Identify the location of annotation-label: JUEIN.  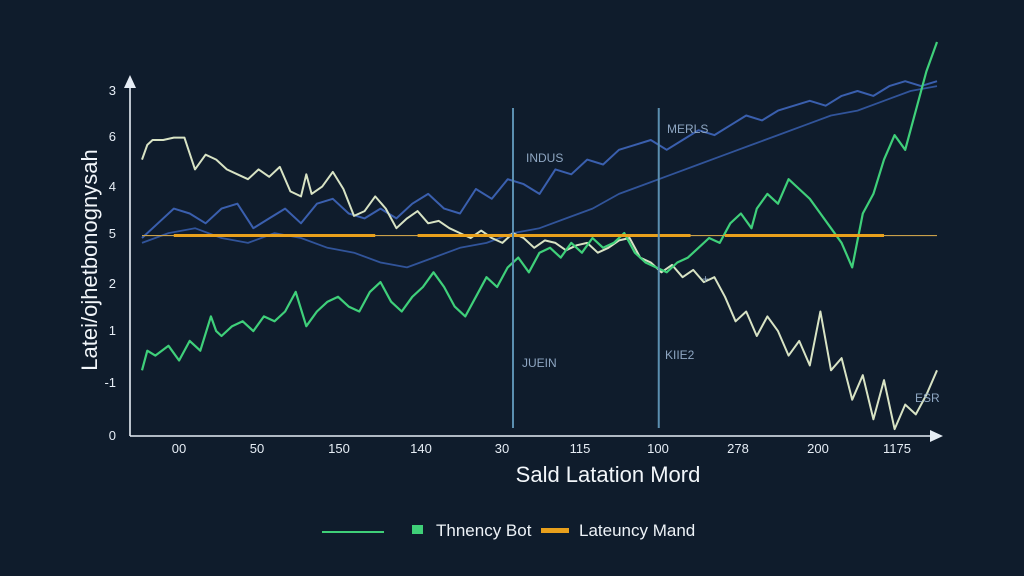
(539, 363).